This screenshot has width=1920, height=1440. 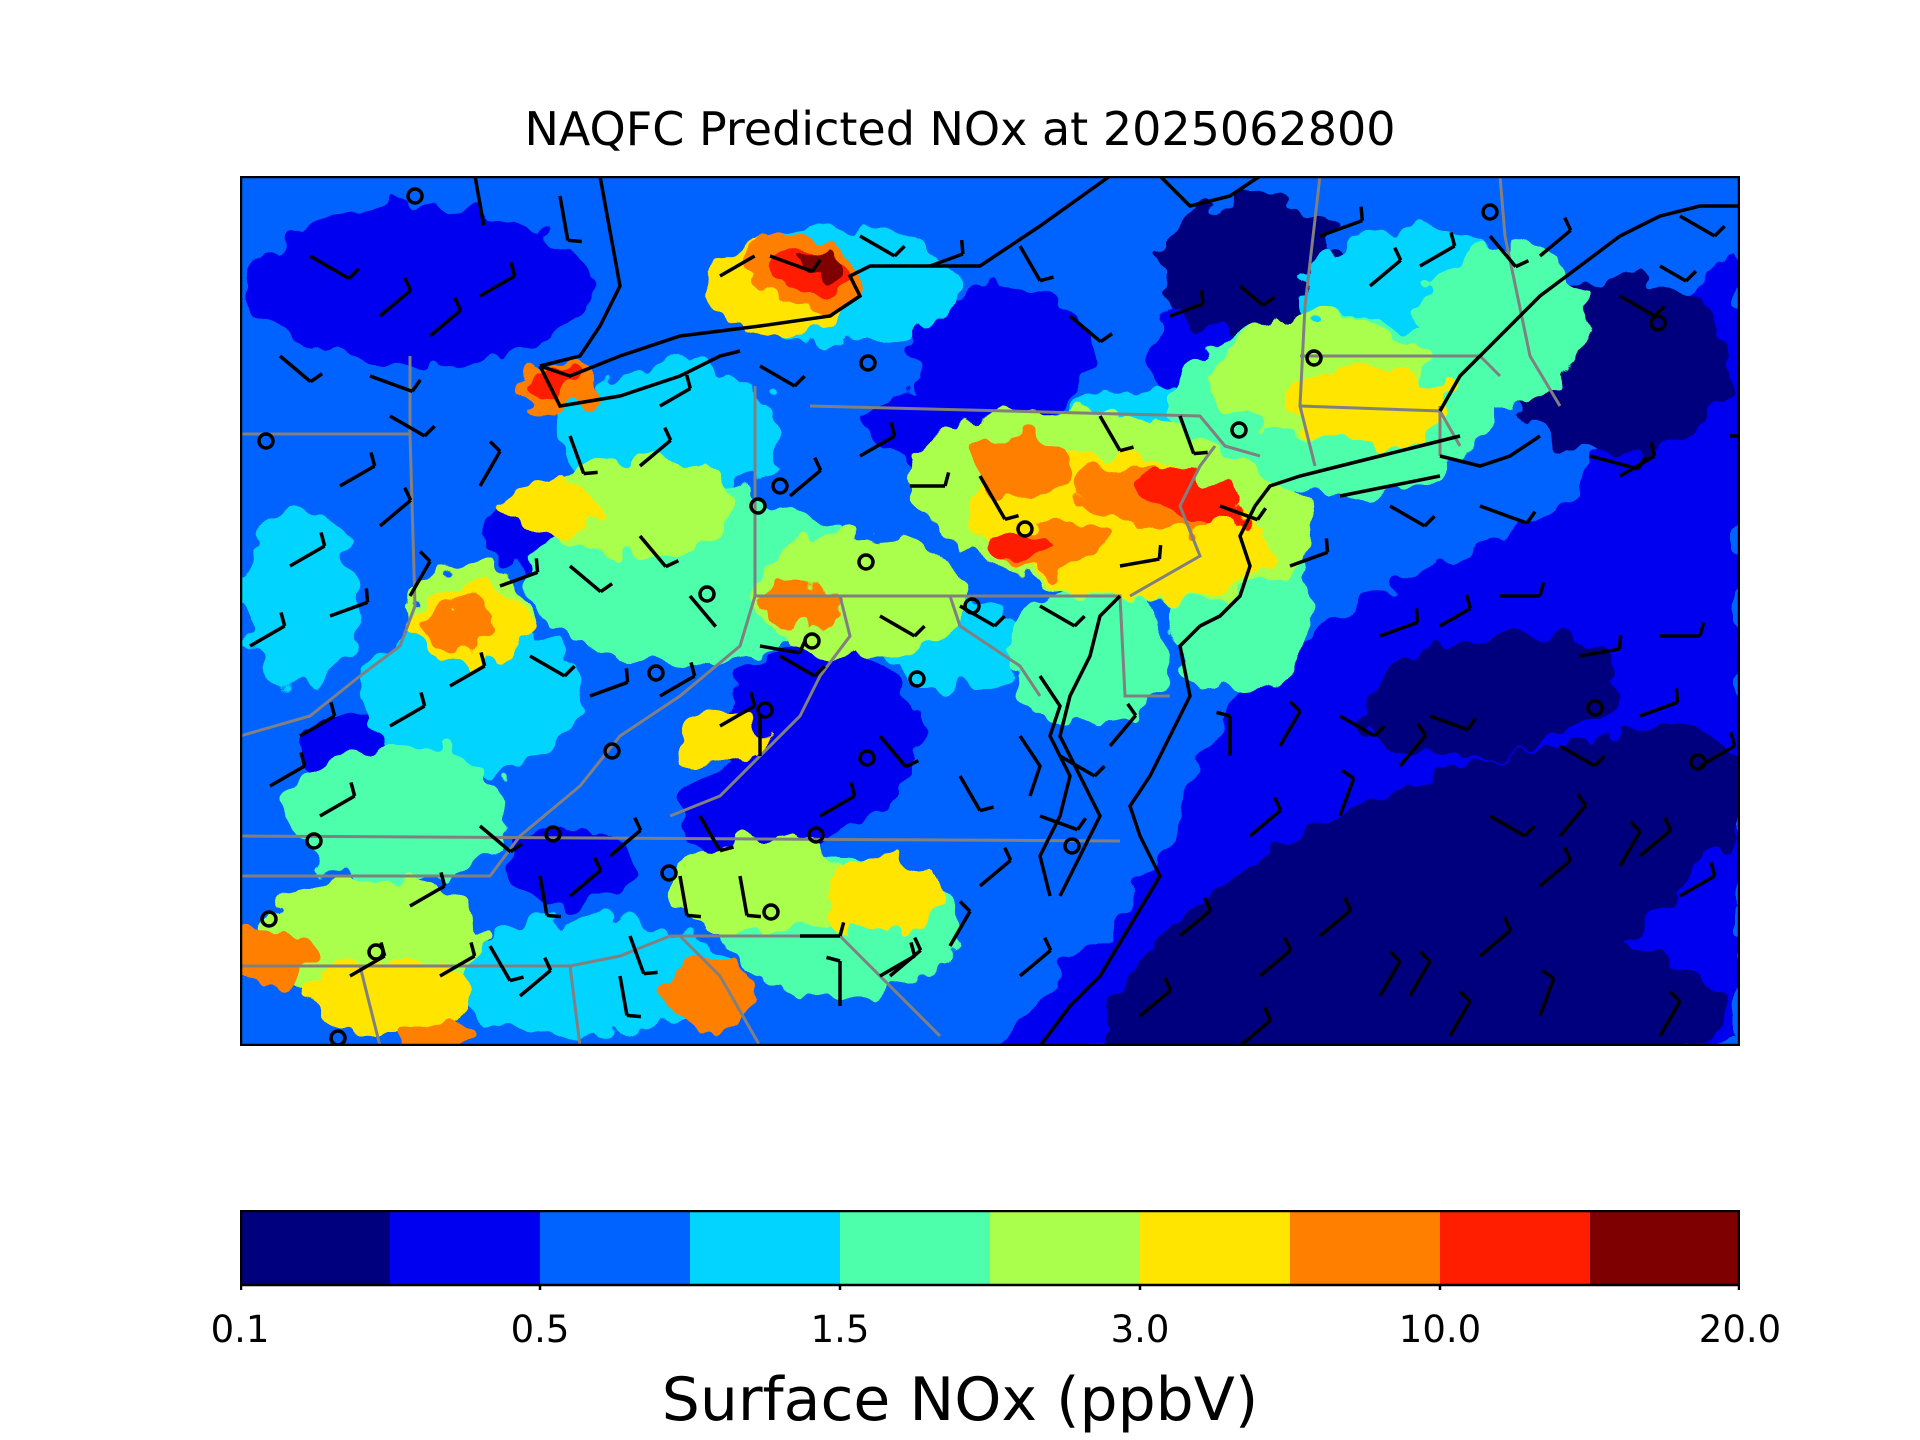 I want to click on colorbar-cells, so click(x=990, y=1248).